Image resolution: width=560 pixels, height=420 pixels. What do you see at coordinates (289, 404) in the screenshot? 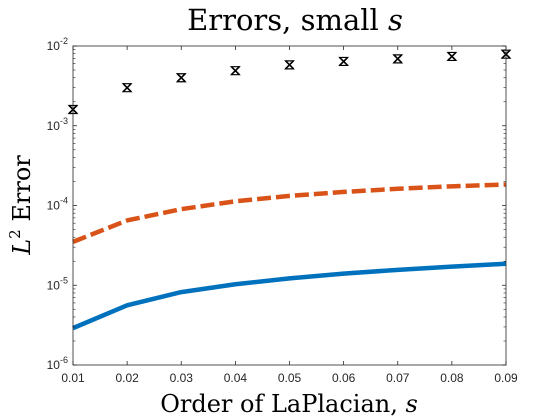
I see `x-axis-label: Order of LaPlacian, s` at bounding box center [289, 404].